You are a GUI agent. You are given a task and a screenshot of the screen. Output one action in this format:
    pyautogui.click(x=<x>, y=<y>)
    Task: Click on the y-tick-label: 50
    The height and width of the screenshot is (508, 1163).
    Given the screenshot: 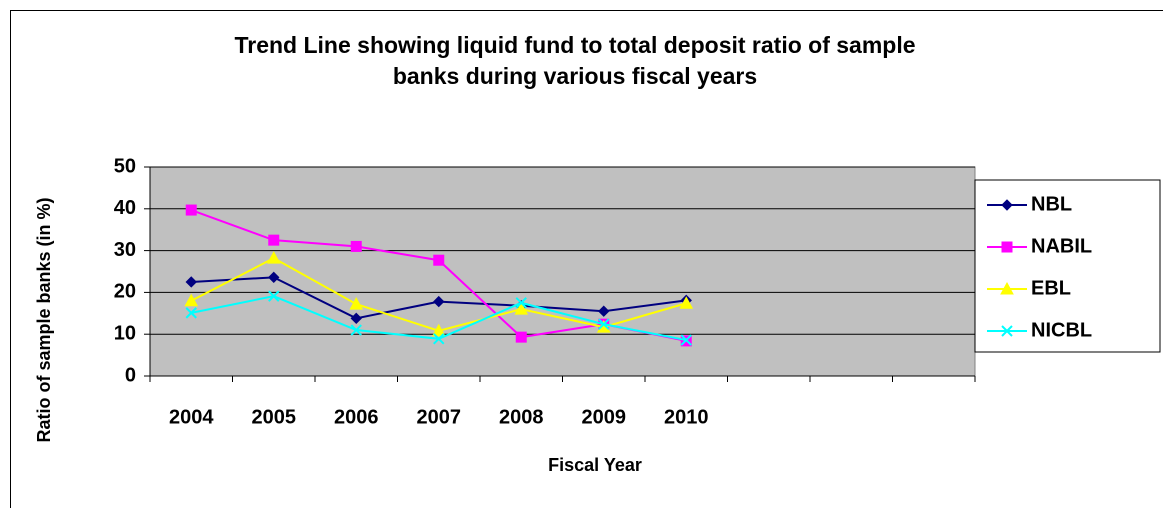 What is the action you would take?
    pyautogui.click(x=125, y=166)
    